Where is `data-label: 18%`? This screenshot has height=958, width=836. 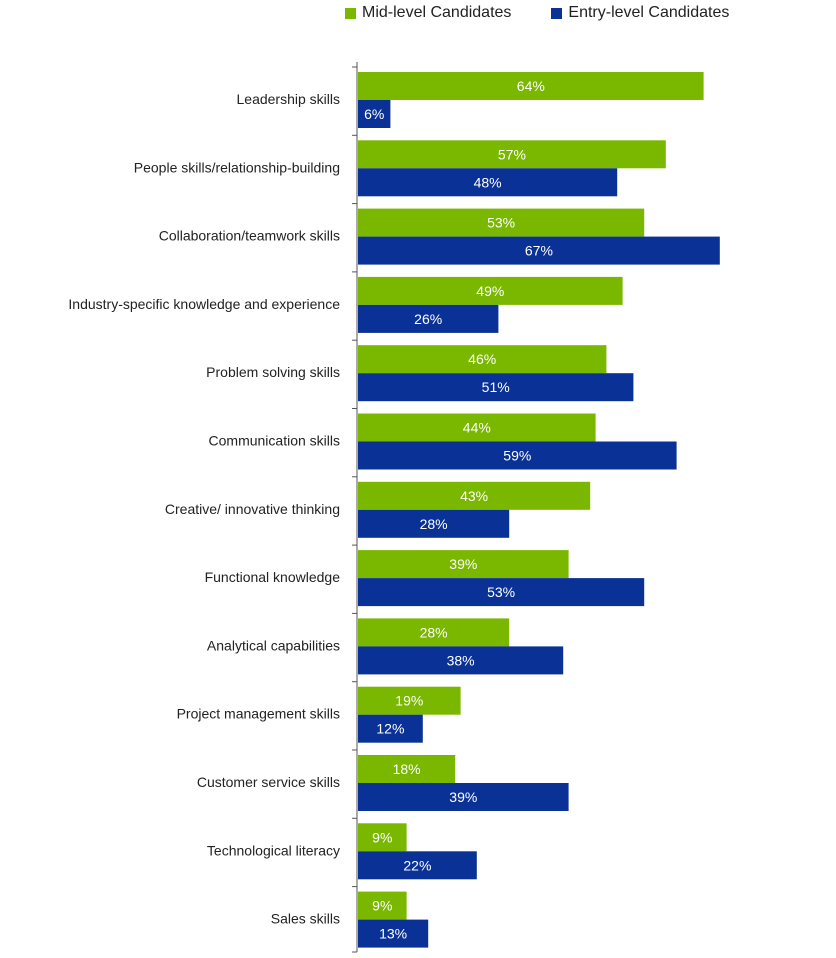 data-label: 18% is located at coordinates (407, 769).